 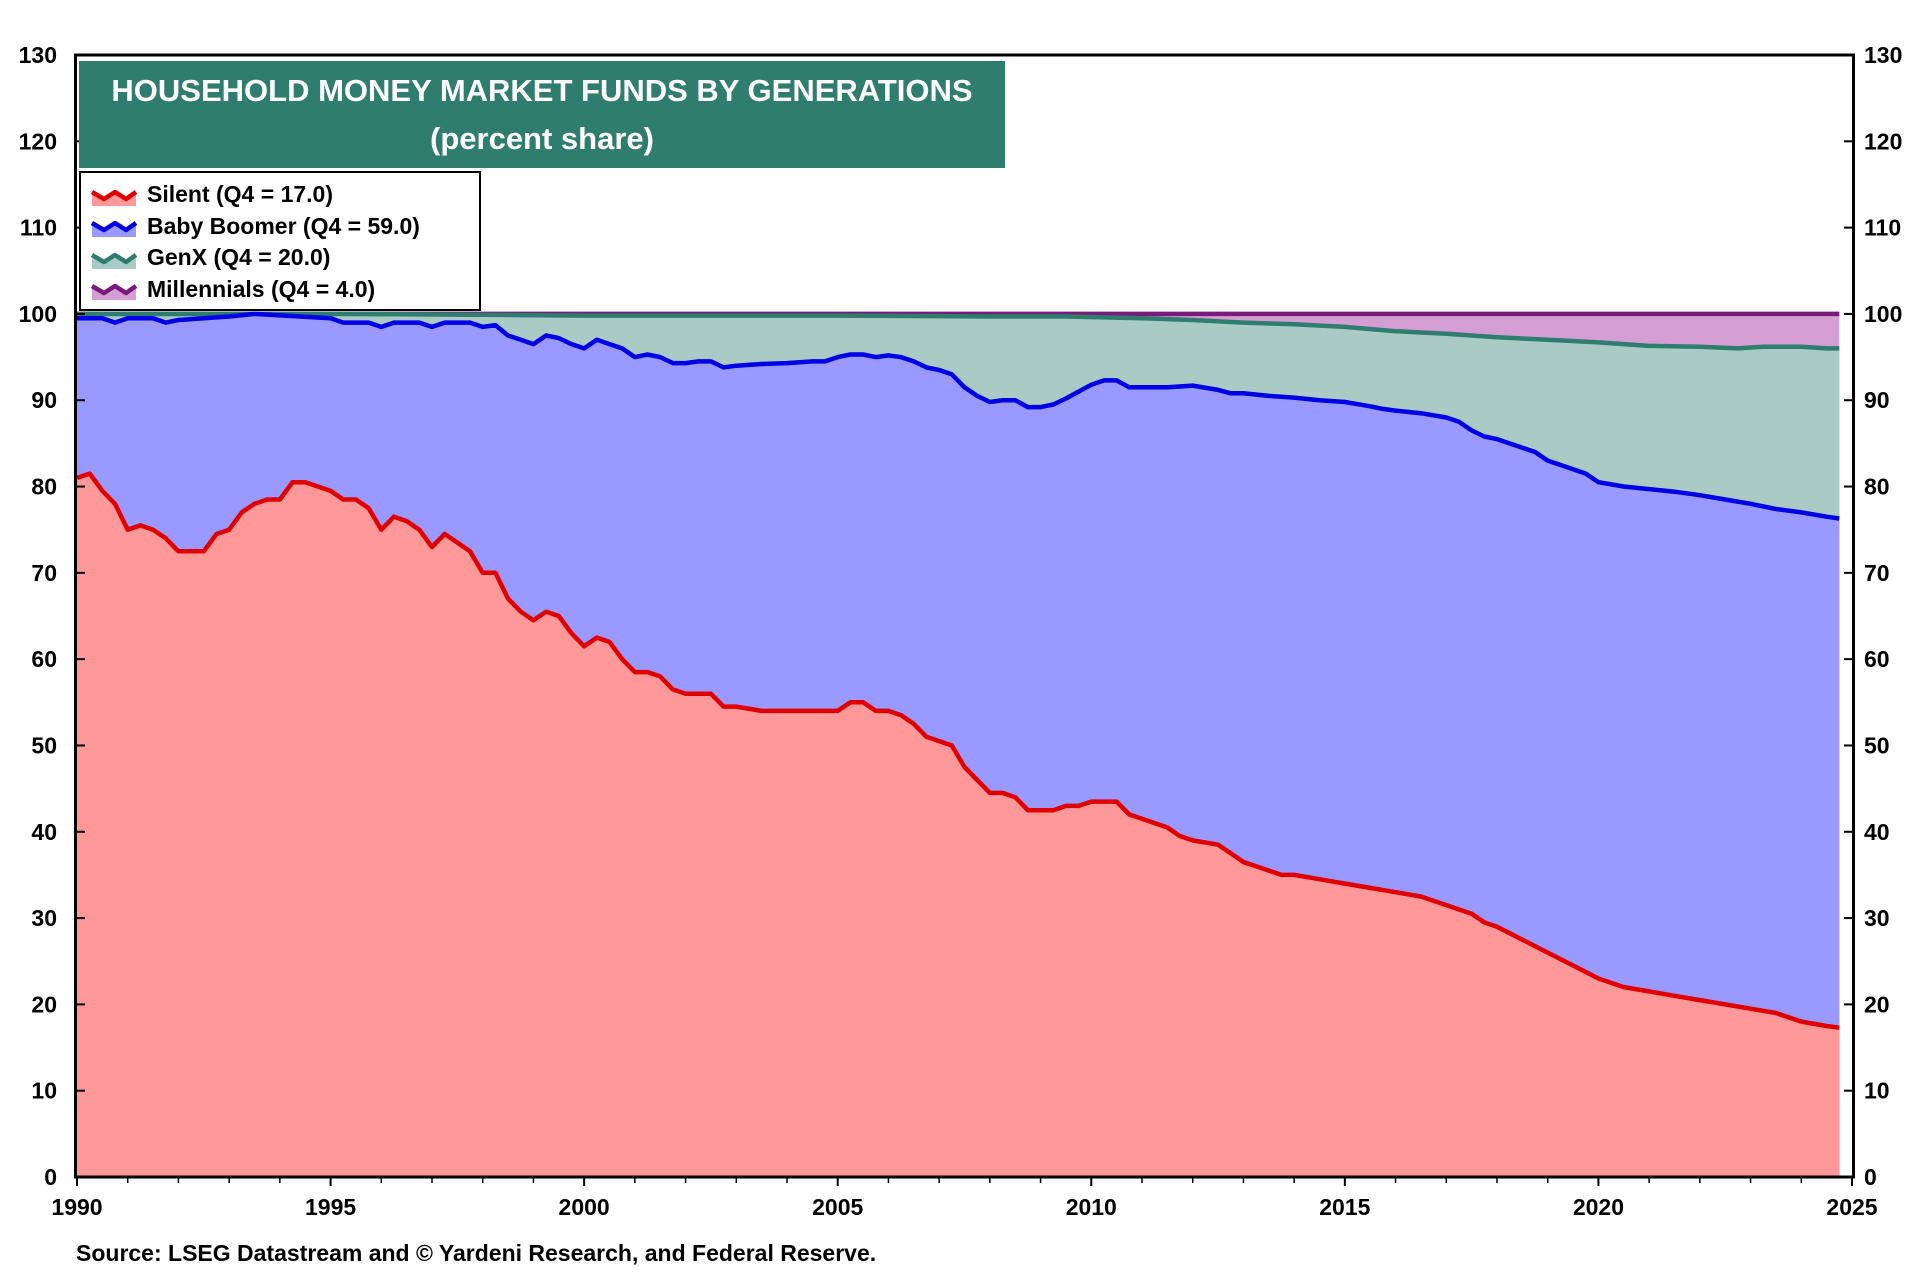 What do you see at coordinates (1344, 1207) in the screenshot?
I see `x-tick-label: 2015` at bounding box center [1344, 1207].